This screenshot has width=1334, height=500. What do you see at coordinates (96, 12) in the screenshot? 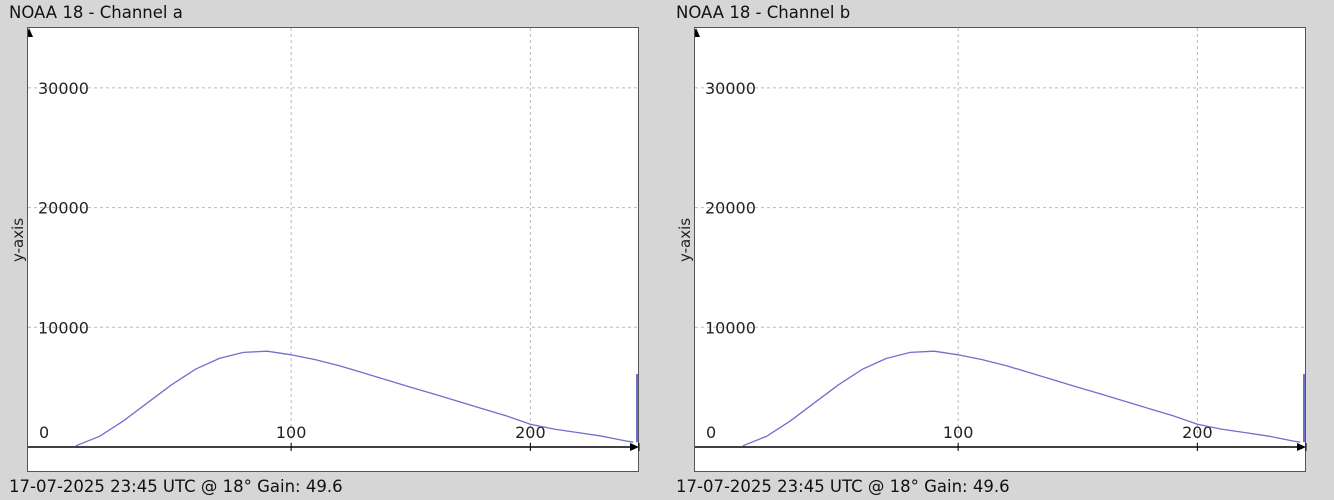
I see `chart-title: NOAA 18 - Channel a` at bounding box center [96, 12].